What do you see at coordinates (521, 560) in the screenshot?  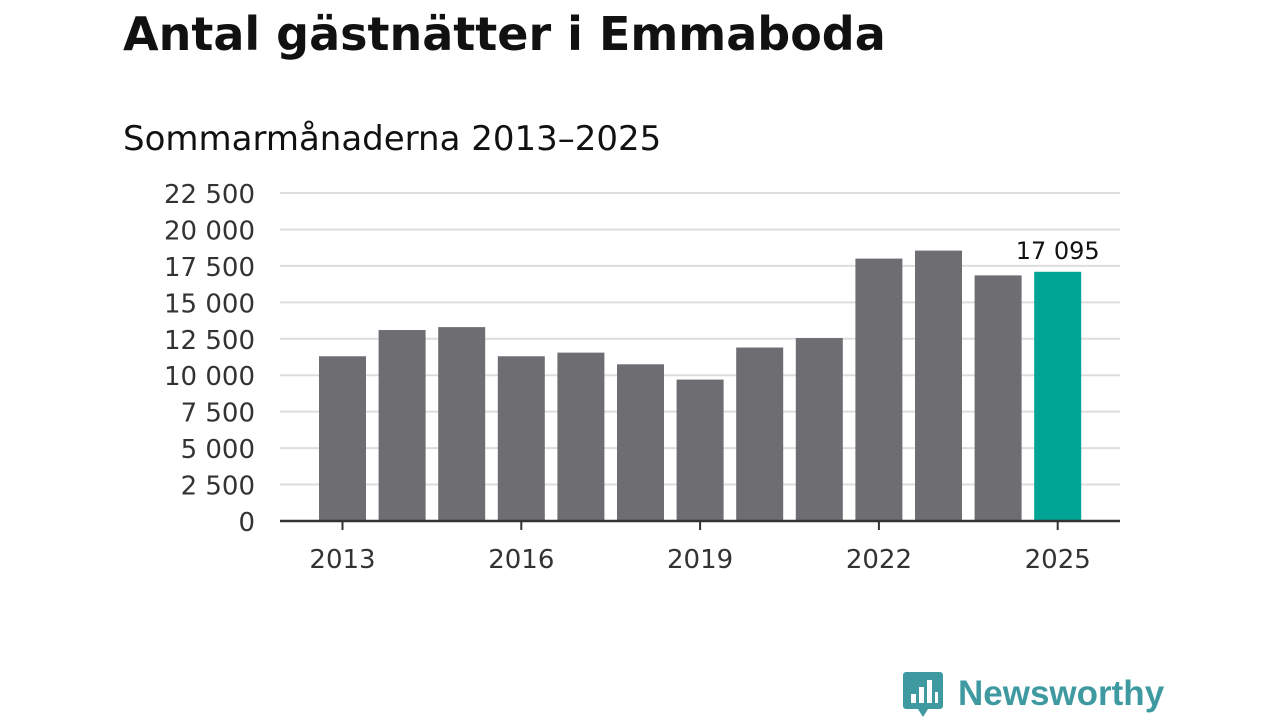 I see `x-tick-label: 2016` at bounding box center [521, 560].